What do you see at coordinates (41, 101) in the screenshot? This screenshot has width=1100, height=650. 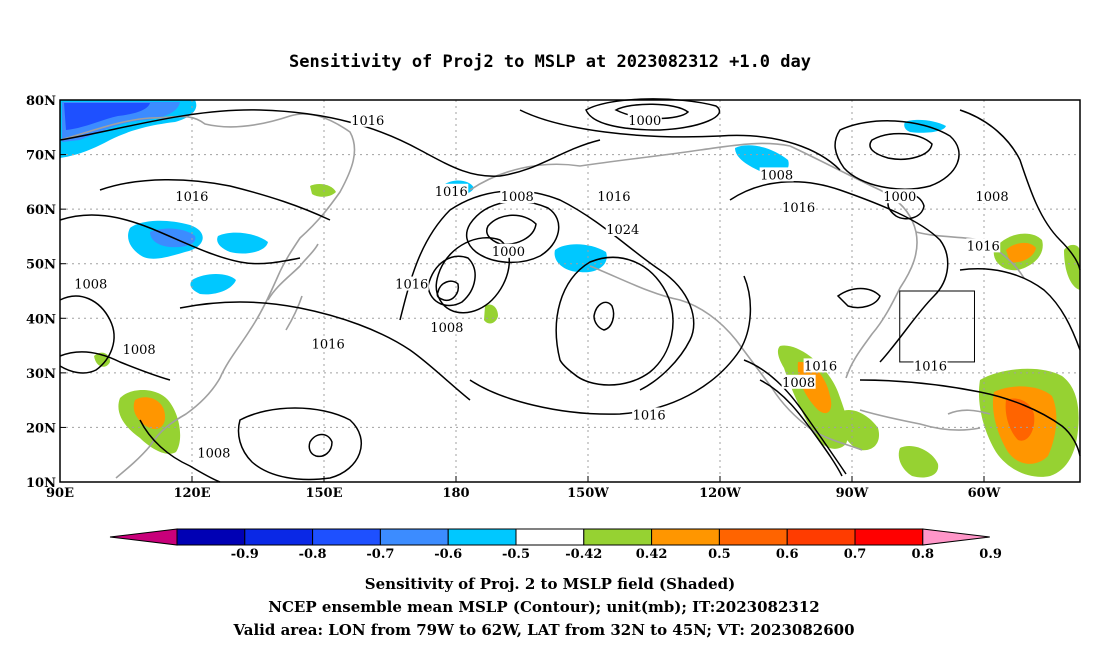 I see `latitude-label: 80N` at bounding box center [41, 101].